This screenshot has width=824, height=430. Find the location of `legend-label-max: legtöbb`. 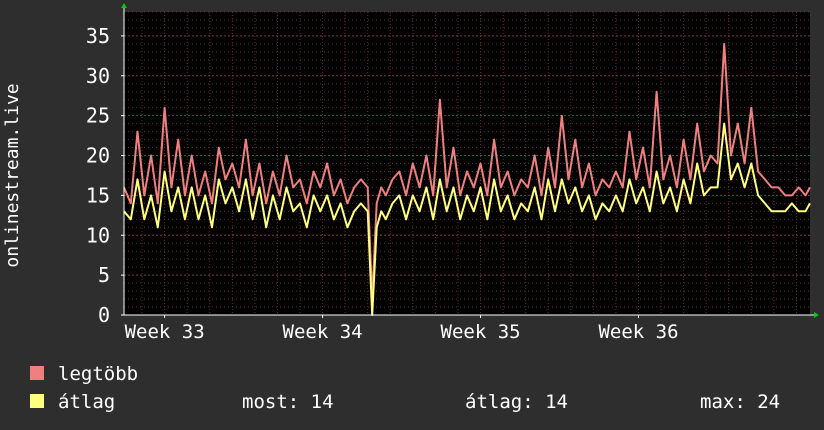

legend-label-max: legtöbb is located at coordinates (98, 374).